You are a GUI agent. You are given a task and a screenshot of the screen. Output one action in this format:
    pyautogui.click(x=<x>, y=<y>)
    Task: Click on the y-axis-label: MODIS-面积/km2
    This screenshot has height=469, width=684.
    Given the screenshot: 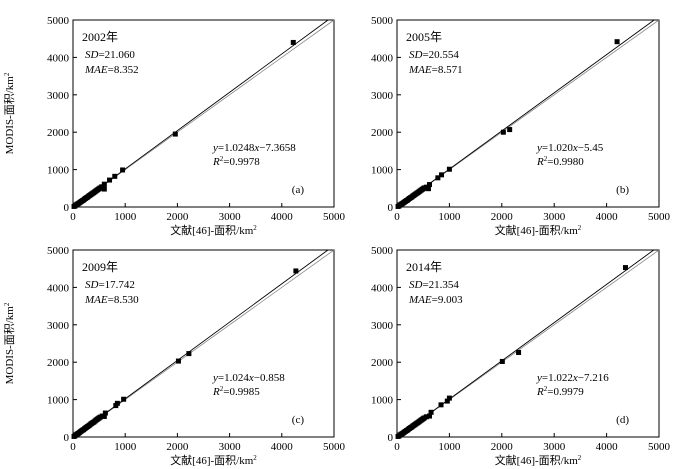 What is the action you would take?
    pyautogui.click(x=9, y=113)
    